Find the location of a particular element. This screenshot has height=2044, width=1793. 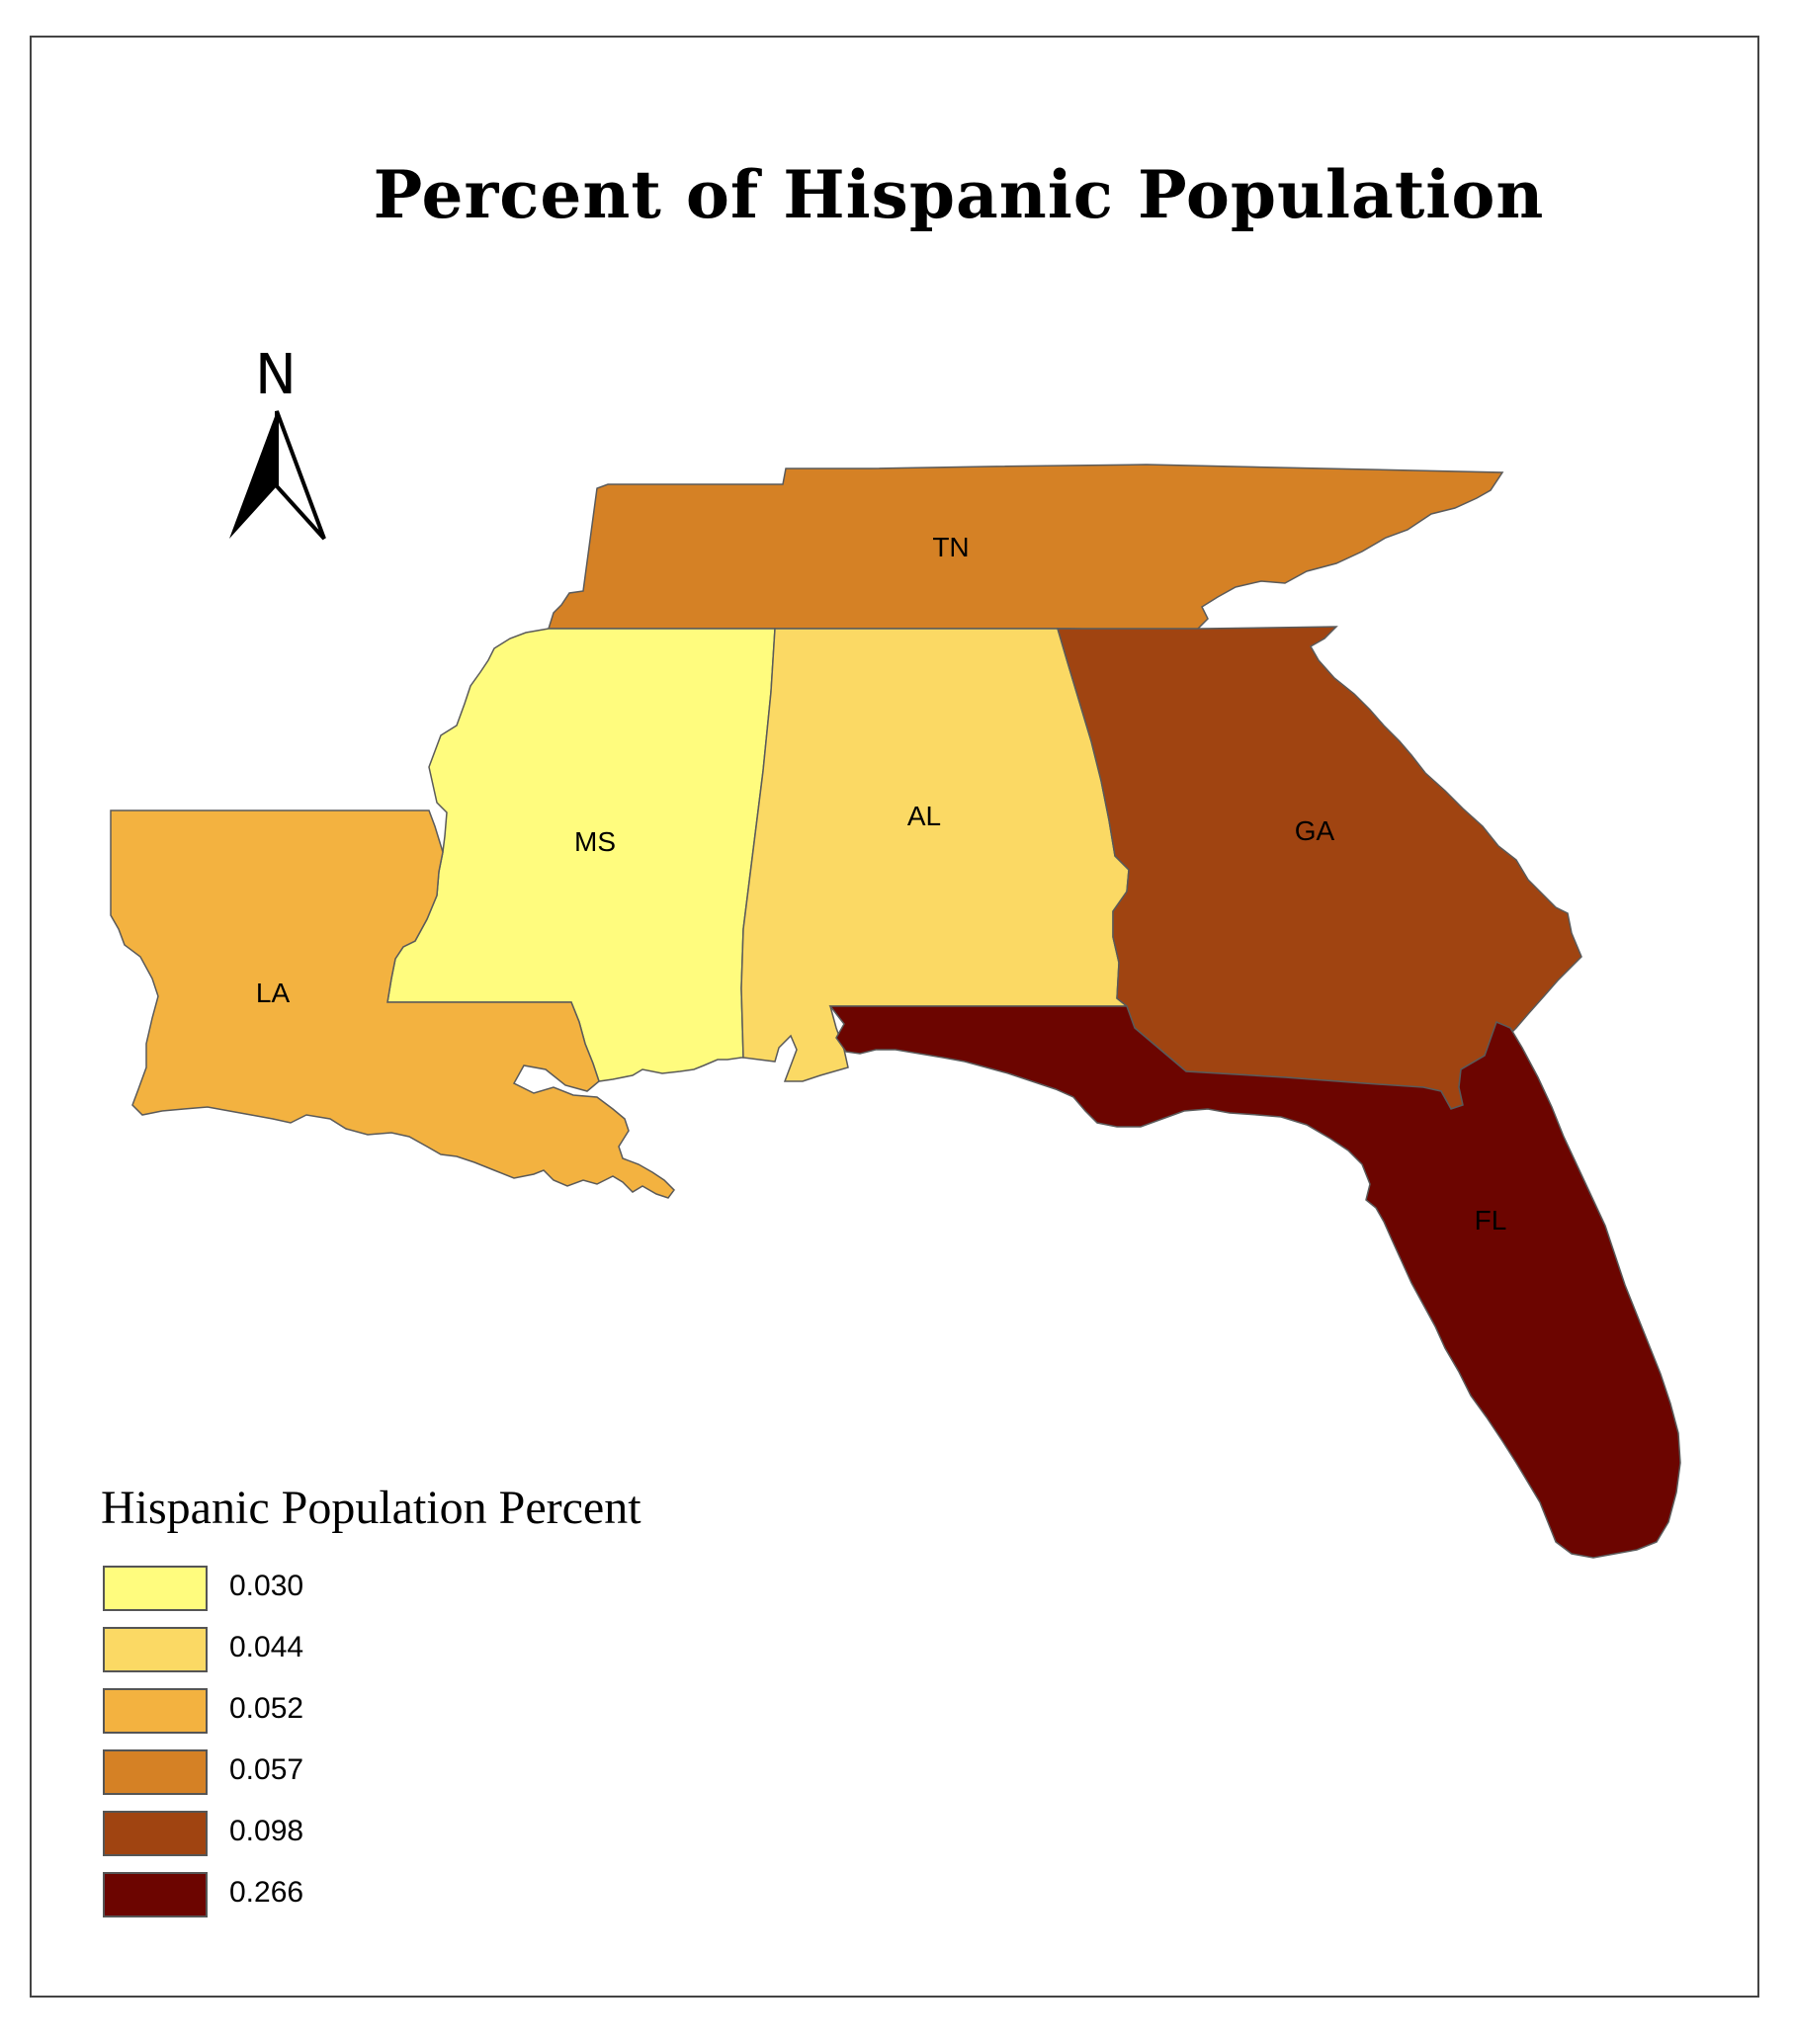

legend-item: 0.098 is located at coordinates (251, 1834).